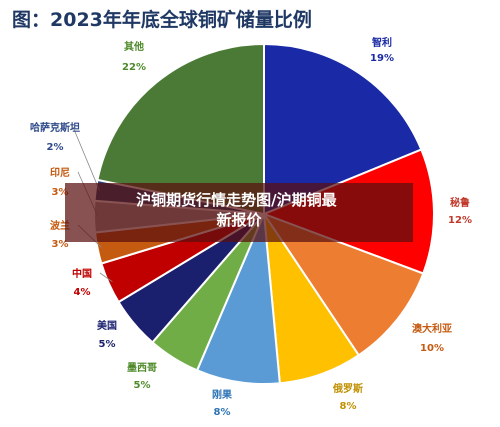  Describe the element at coordinates (432, 328) in the screenshot. I see `slice-label-2: 澳大利亚` at that location.